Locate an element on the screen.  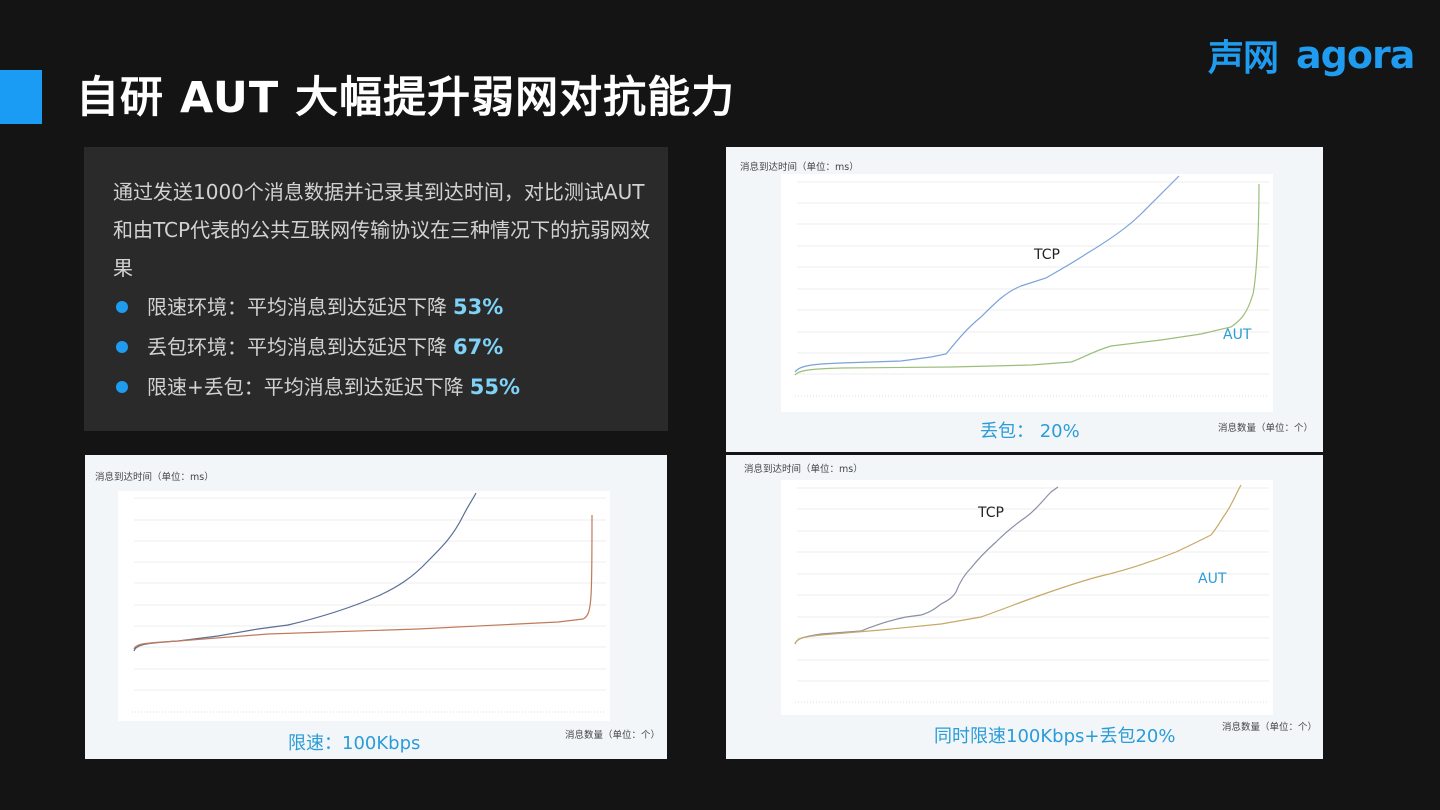
page-title: 自研 AUT 大幅提升弱网对抗能力 is located at coordinates (406, 98).